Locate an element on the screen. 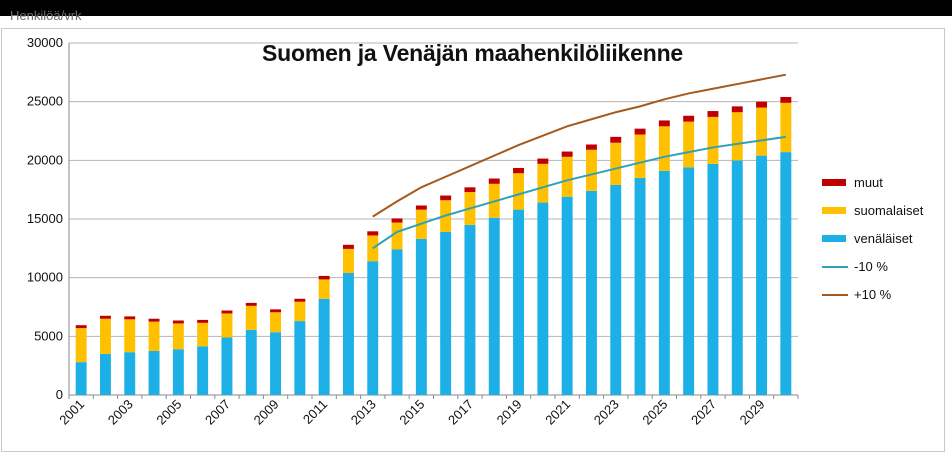 The image size is (952, 453). legend-item-plus-10: +10 % is located at coordinates (882, 295).